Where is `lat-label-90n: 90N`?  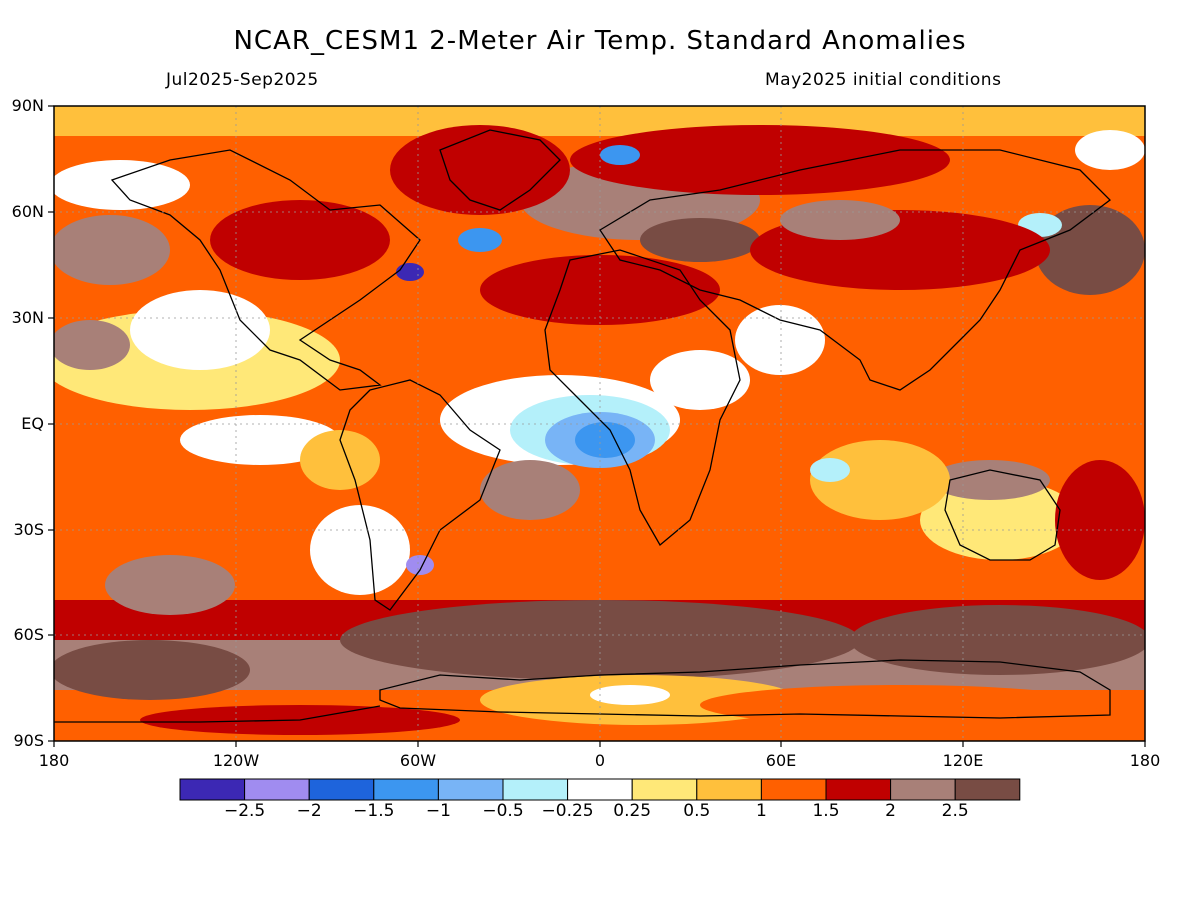
lat-label-90n: 90N is located at coordinates (27, 105).